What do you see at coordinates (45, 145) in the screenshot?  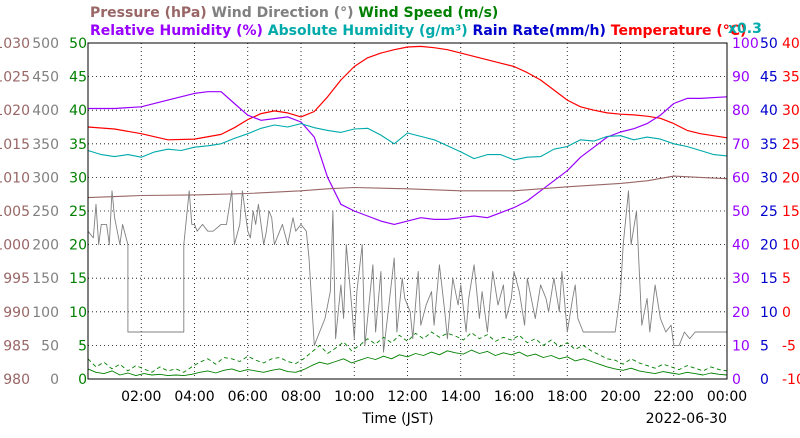 I see `y-tick-label: 350` at bounding box center [45, 145].